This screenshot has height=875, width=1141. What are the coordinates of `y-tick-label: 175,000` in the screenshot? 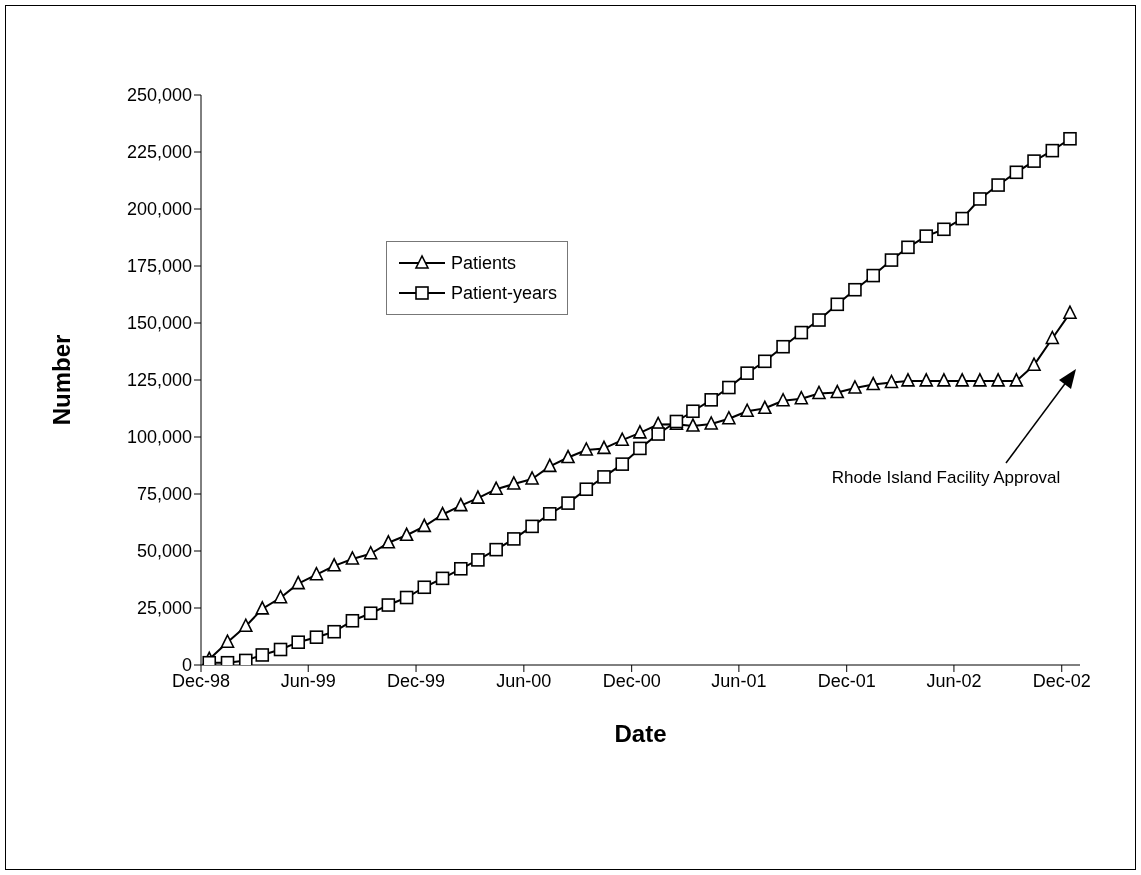 It's located at (159, 266).